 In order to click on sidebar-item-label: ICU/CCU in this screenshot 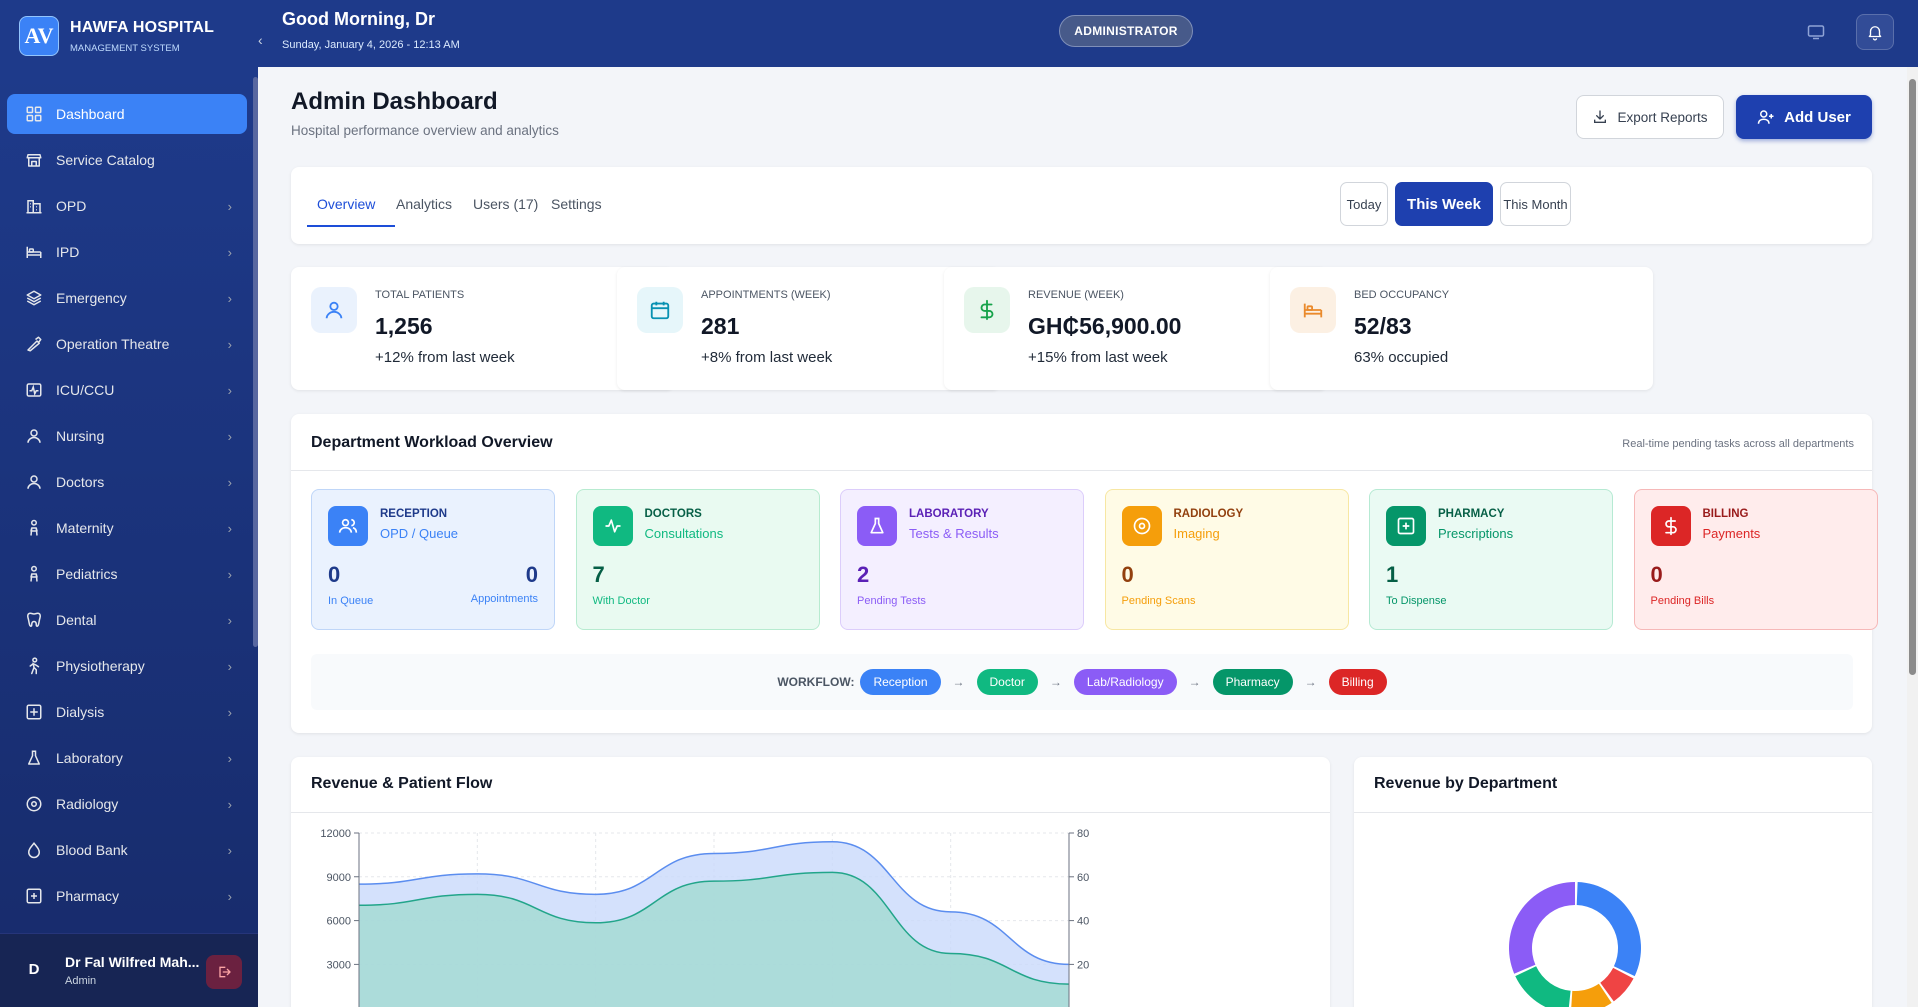, I will do `click(85, 390)`.